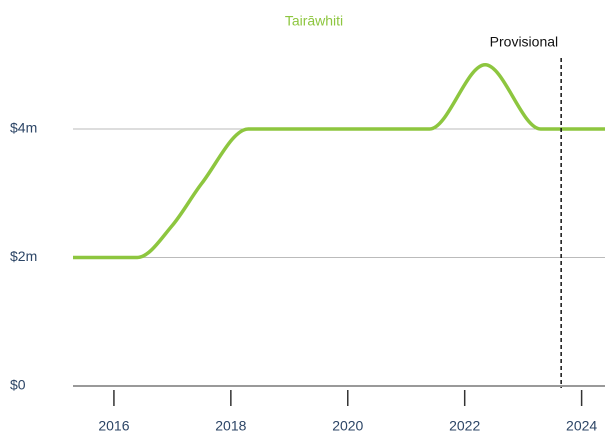 The image size is (612, 434). I want to click on x-tick-label: 2024, so click(581, 426).